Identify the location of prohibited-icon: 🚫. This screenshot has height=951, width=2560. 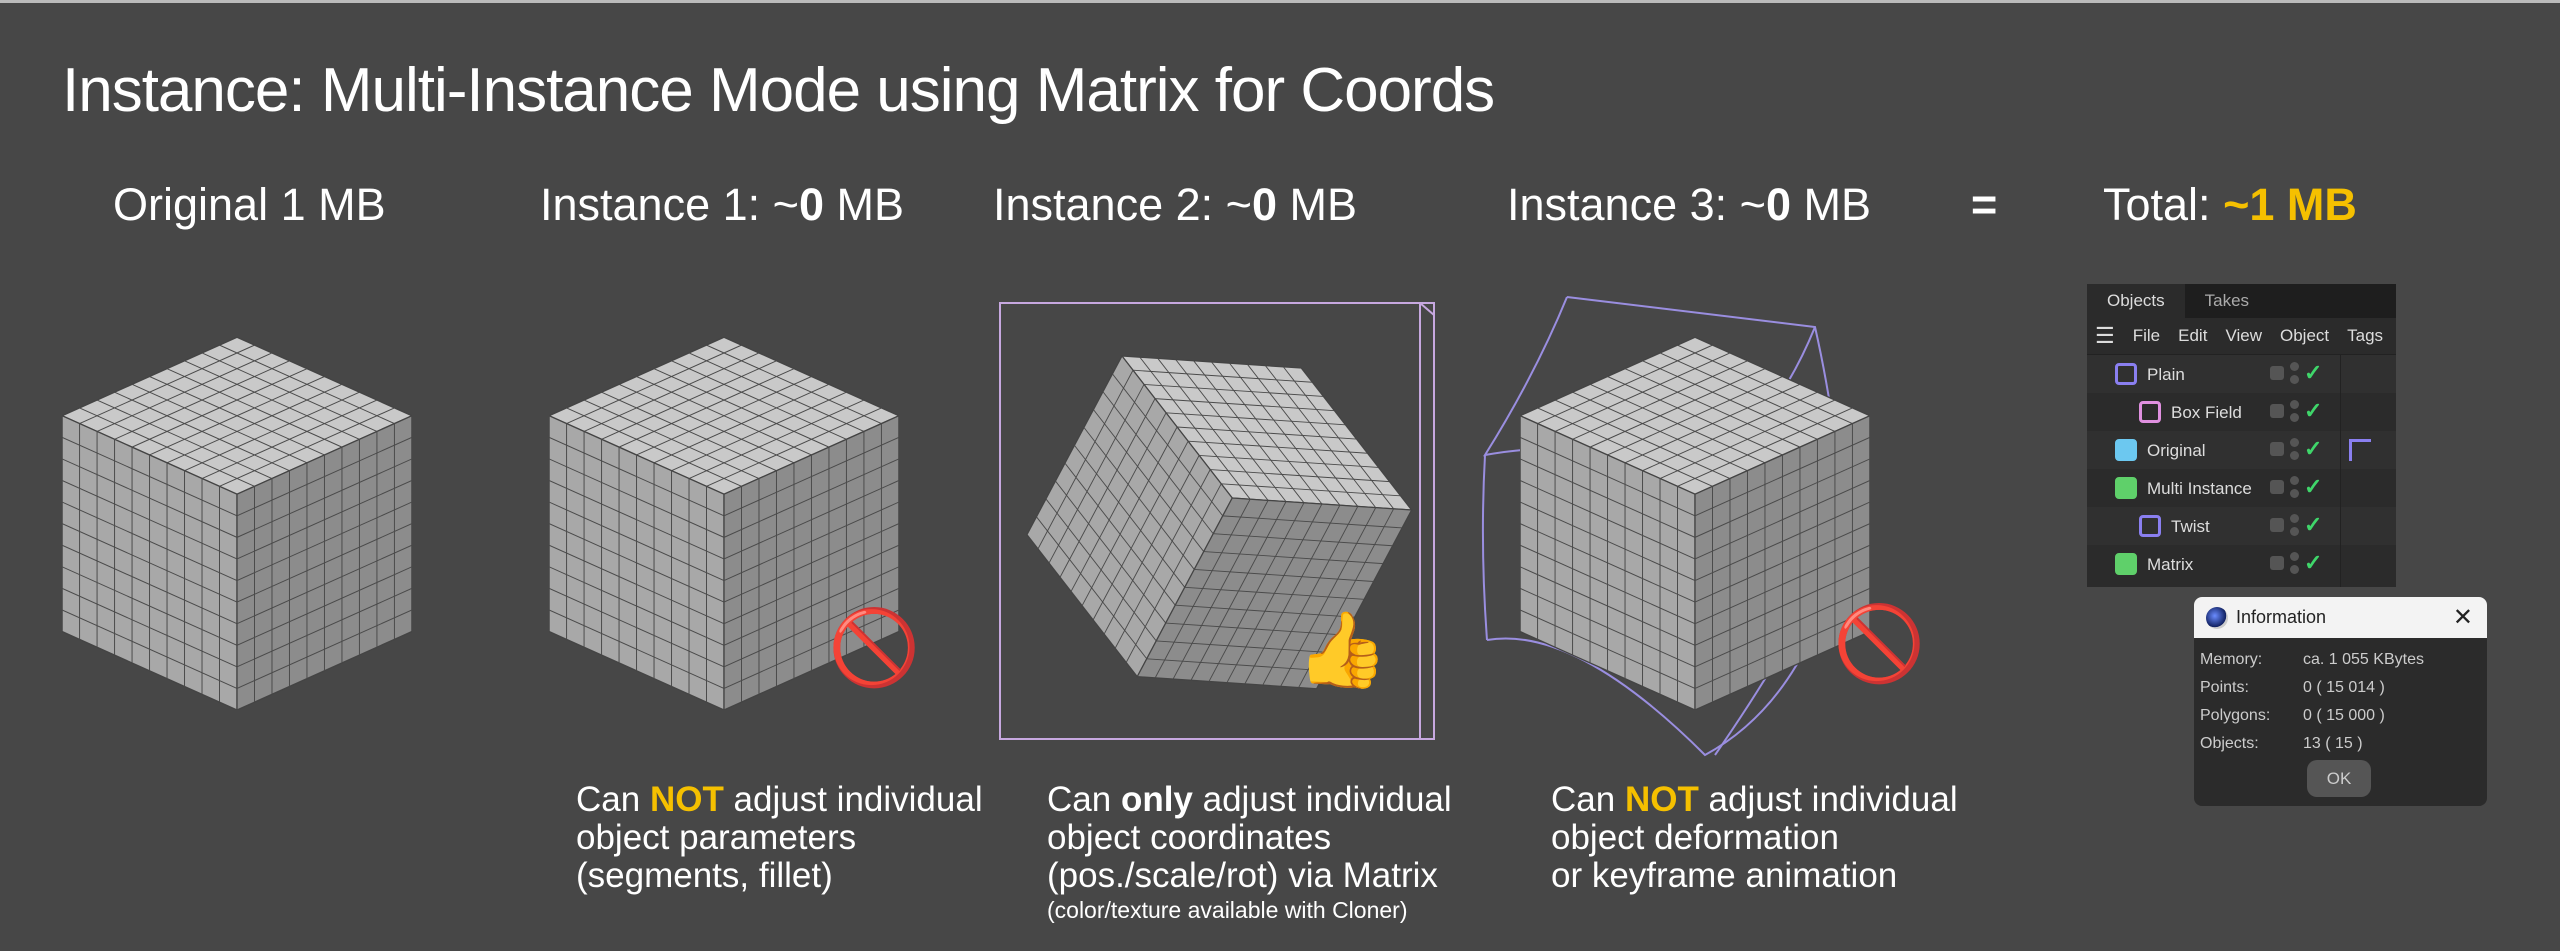
(874, 647).